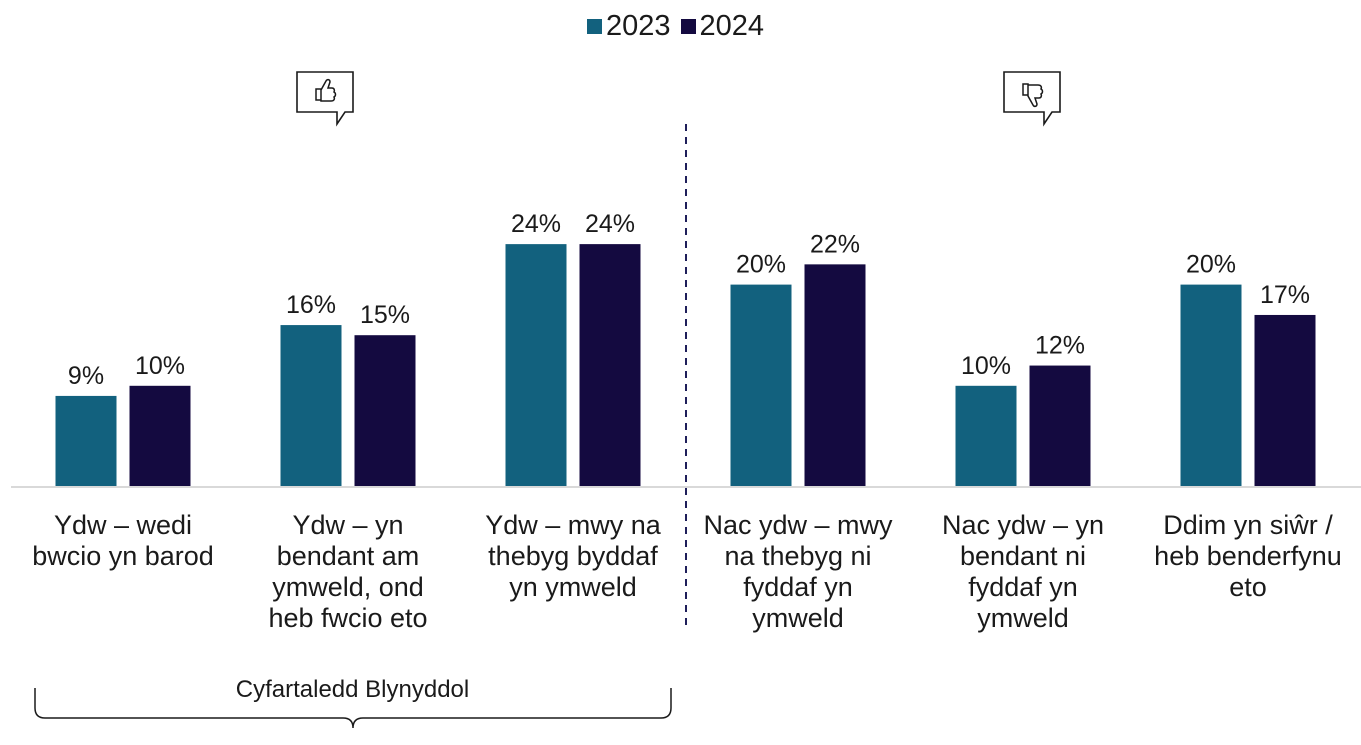 The width and height of the screenshot is (1361, 745). What do you see at coordinates (160, 366) in the screenshot?
I see `data-label-2024-0: 10%` at bounding box center [160, 366].